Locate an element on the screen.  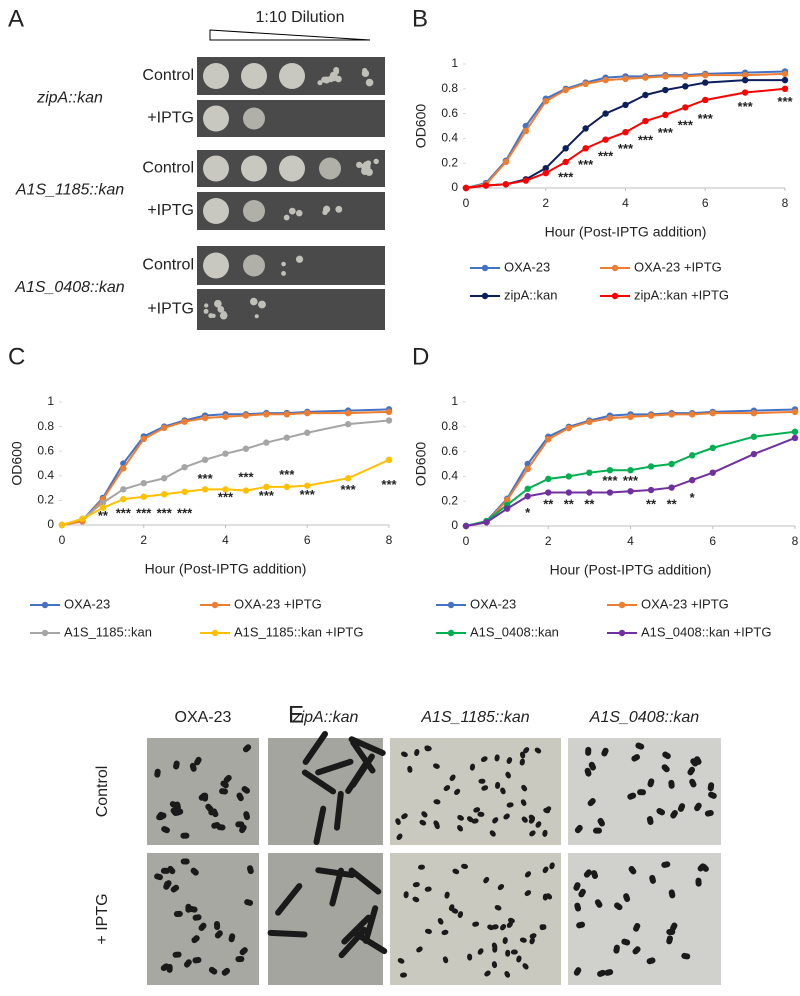
panel-label: A is located at coordinates (16, 18).